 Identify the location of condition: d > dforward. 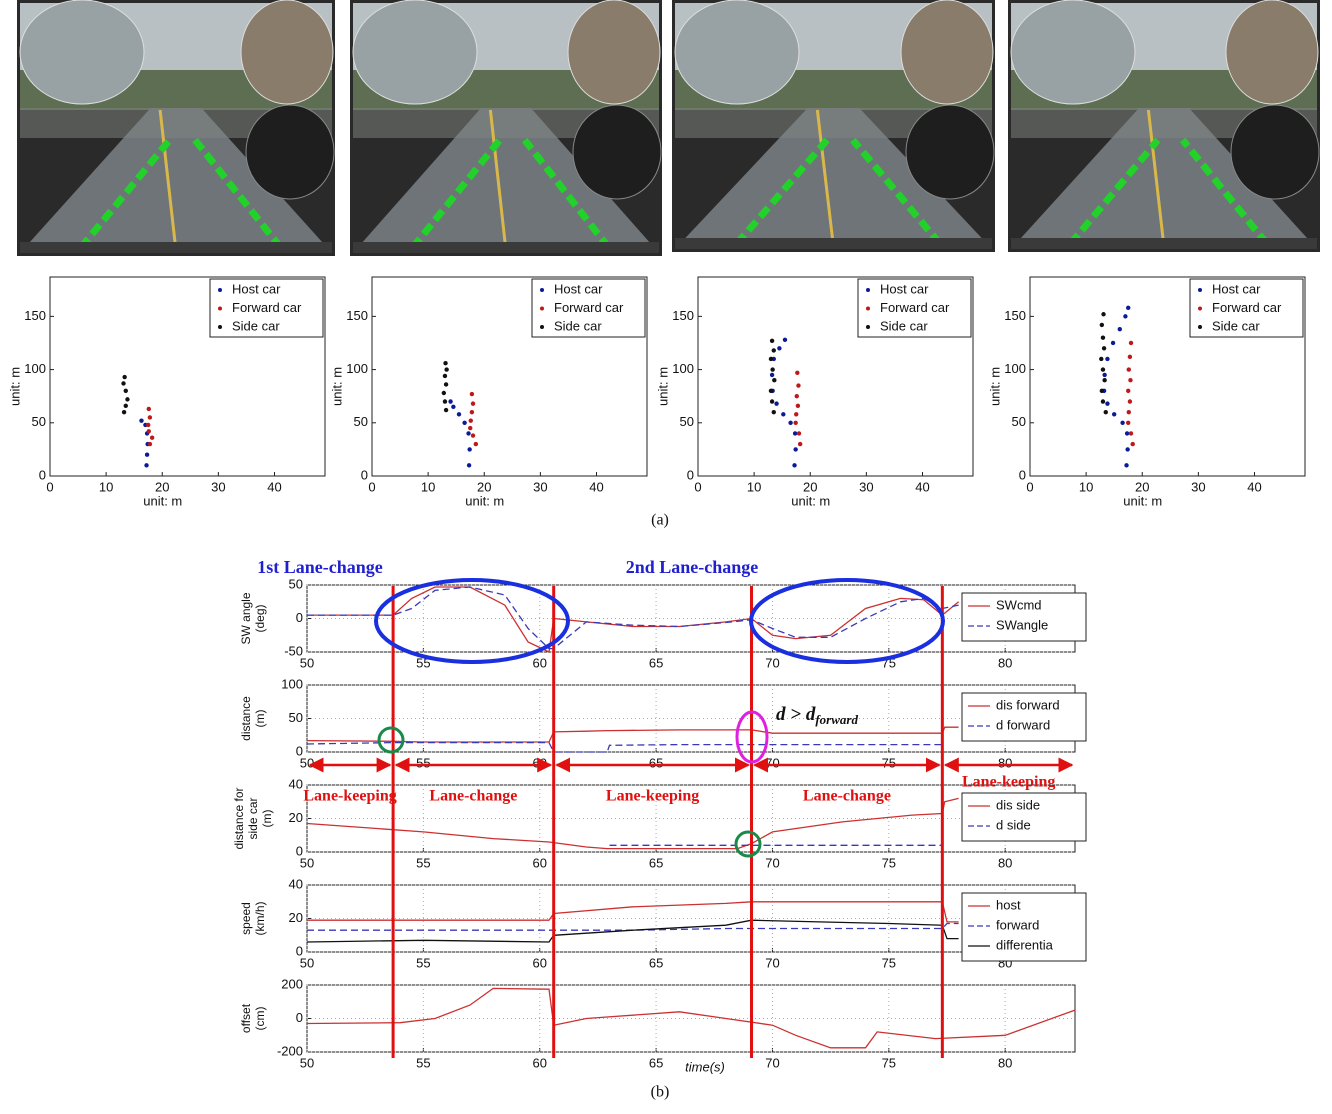
(817, 715).